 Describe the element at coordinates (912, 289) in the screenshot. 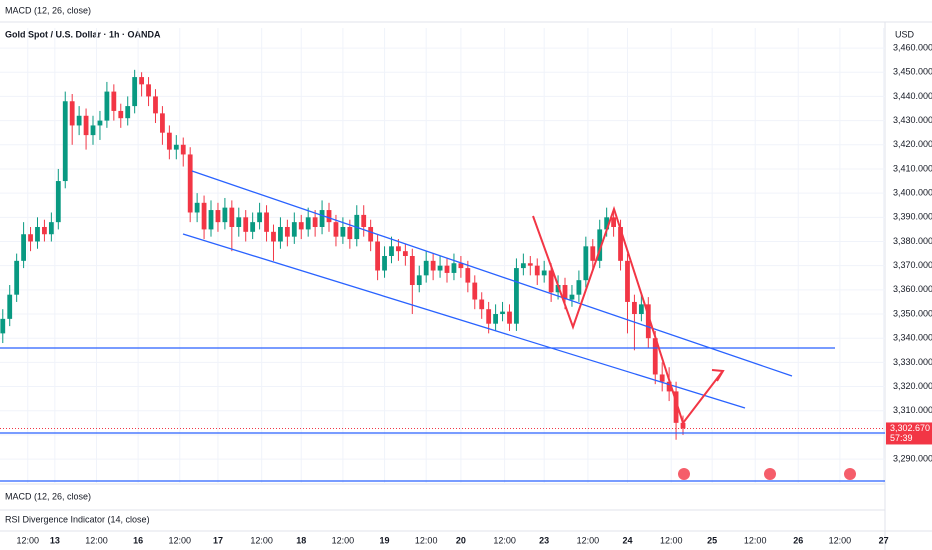

I see `y-tick-label: 3,360.000` at that location.